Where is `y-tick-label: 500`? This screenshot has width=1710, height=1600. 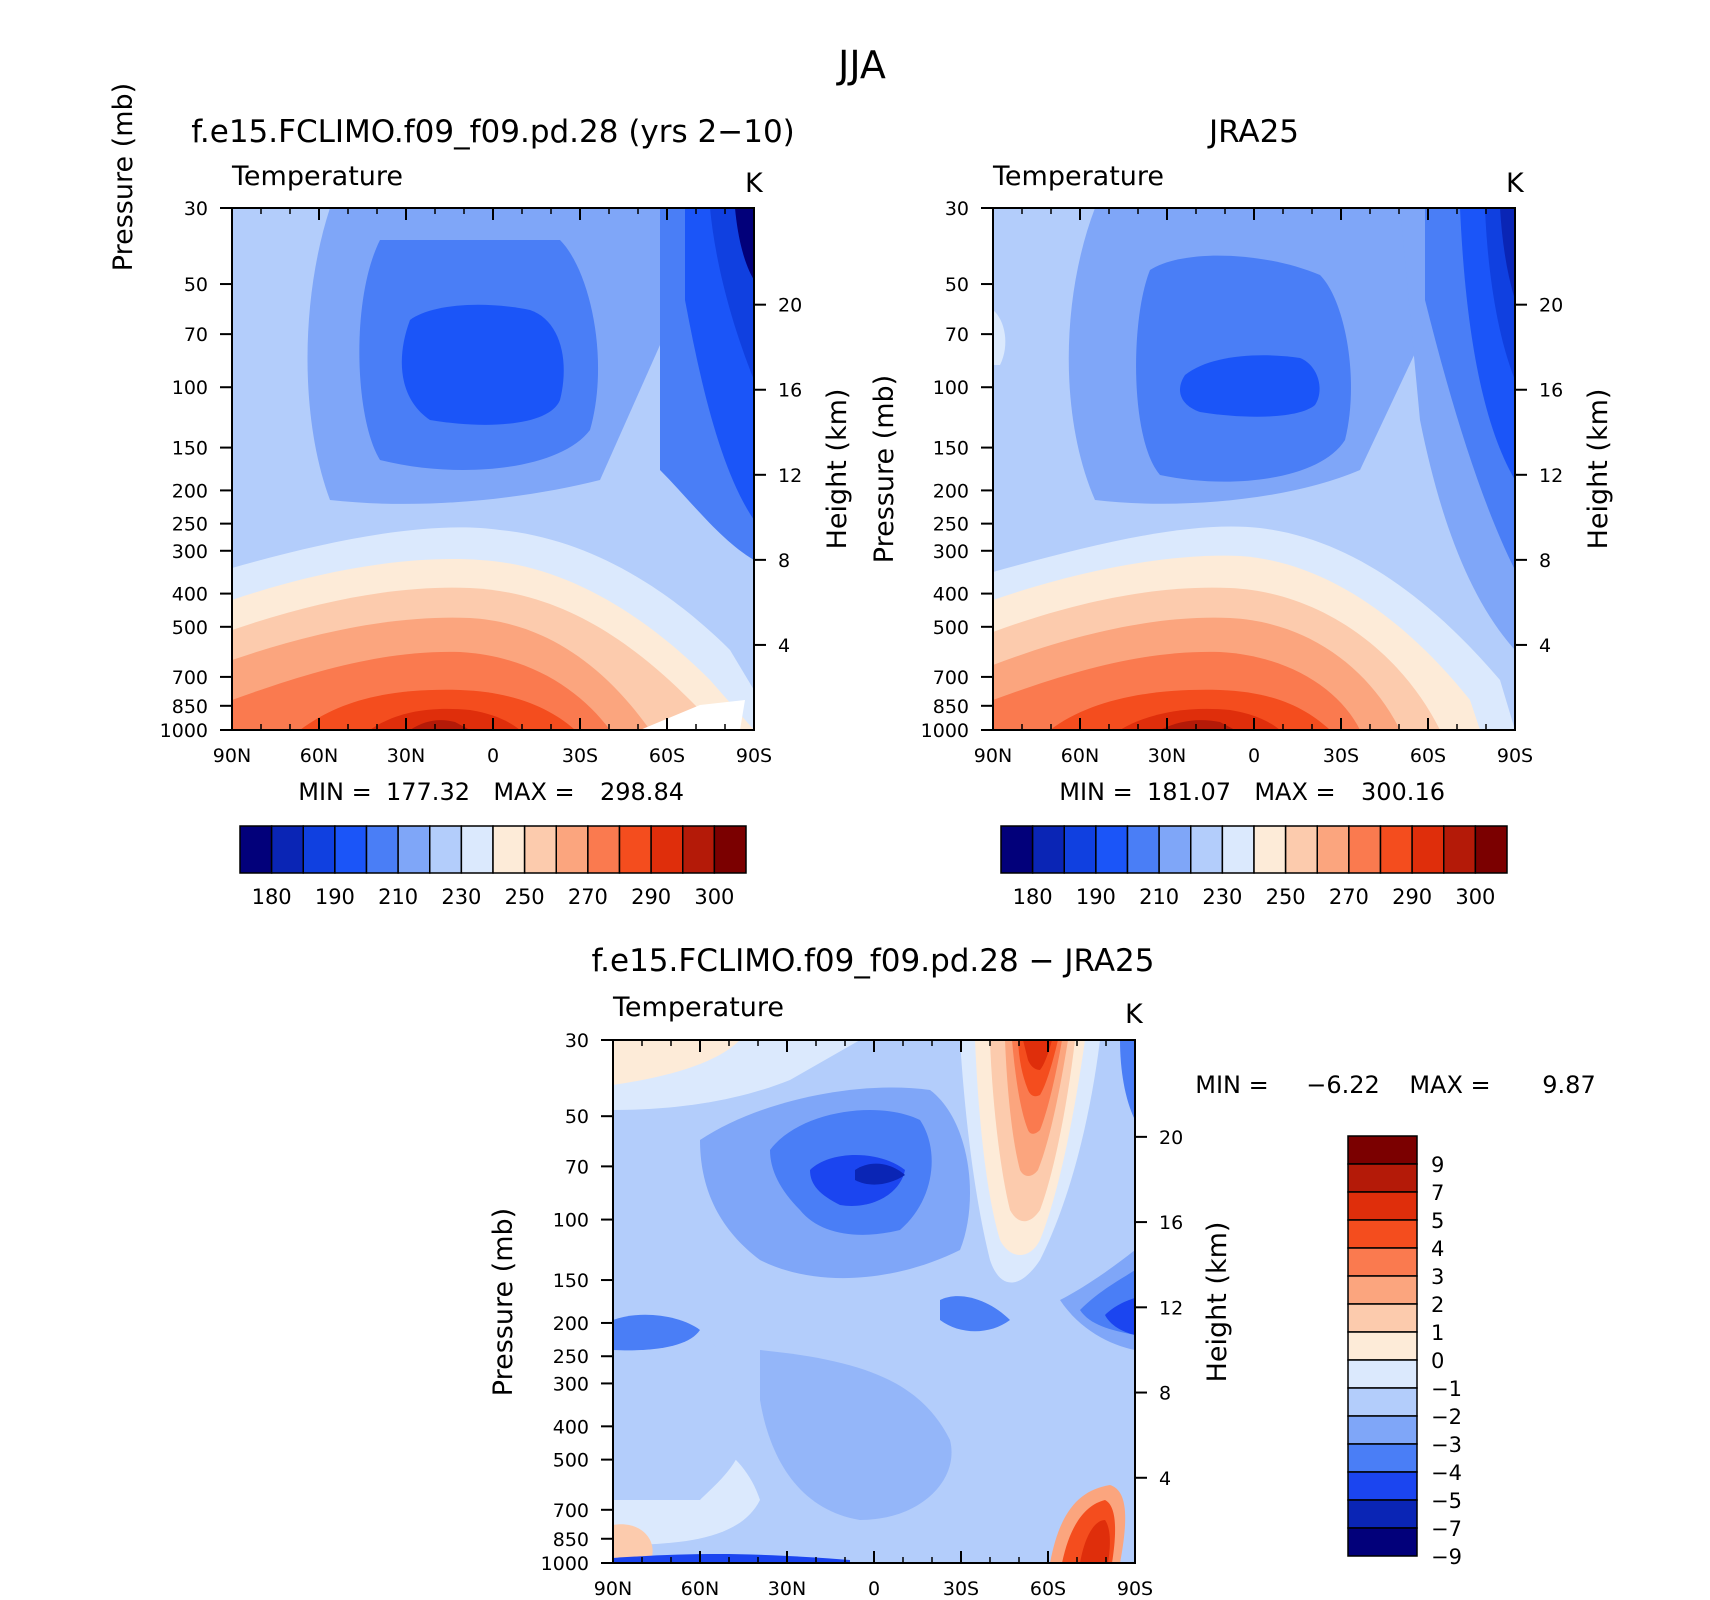
y-tick-label: 500 is located at coordinates (571, 1461).